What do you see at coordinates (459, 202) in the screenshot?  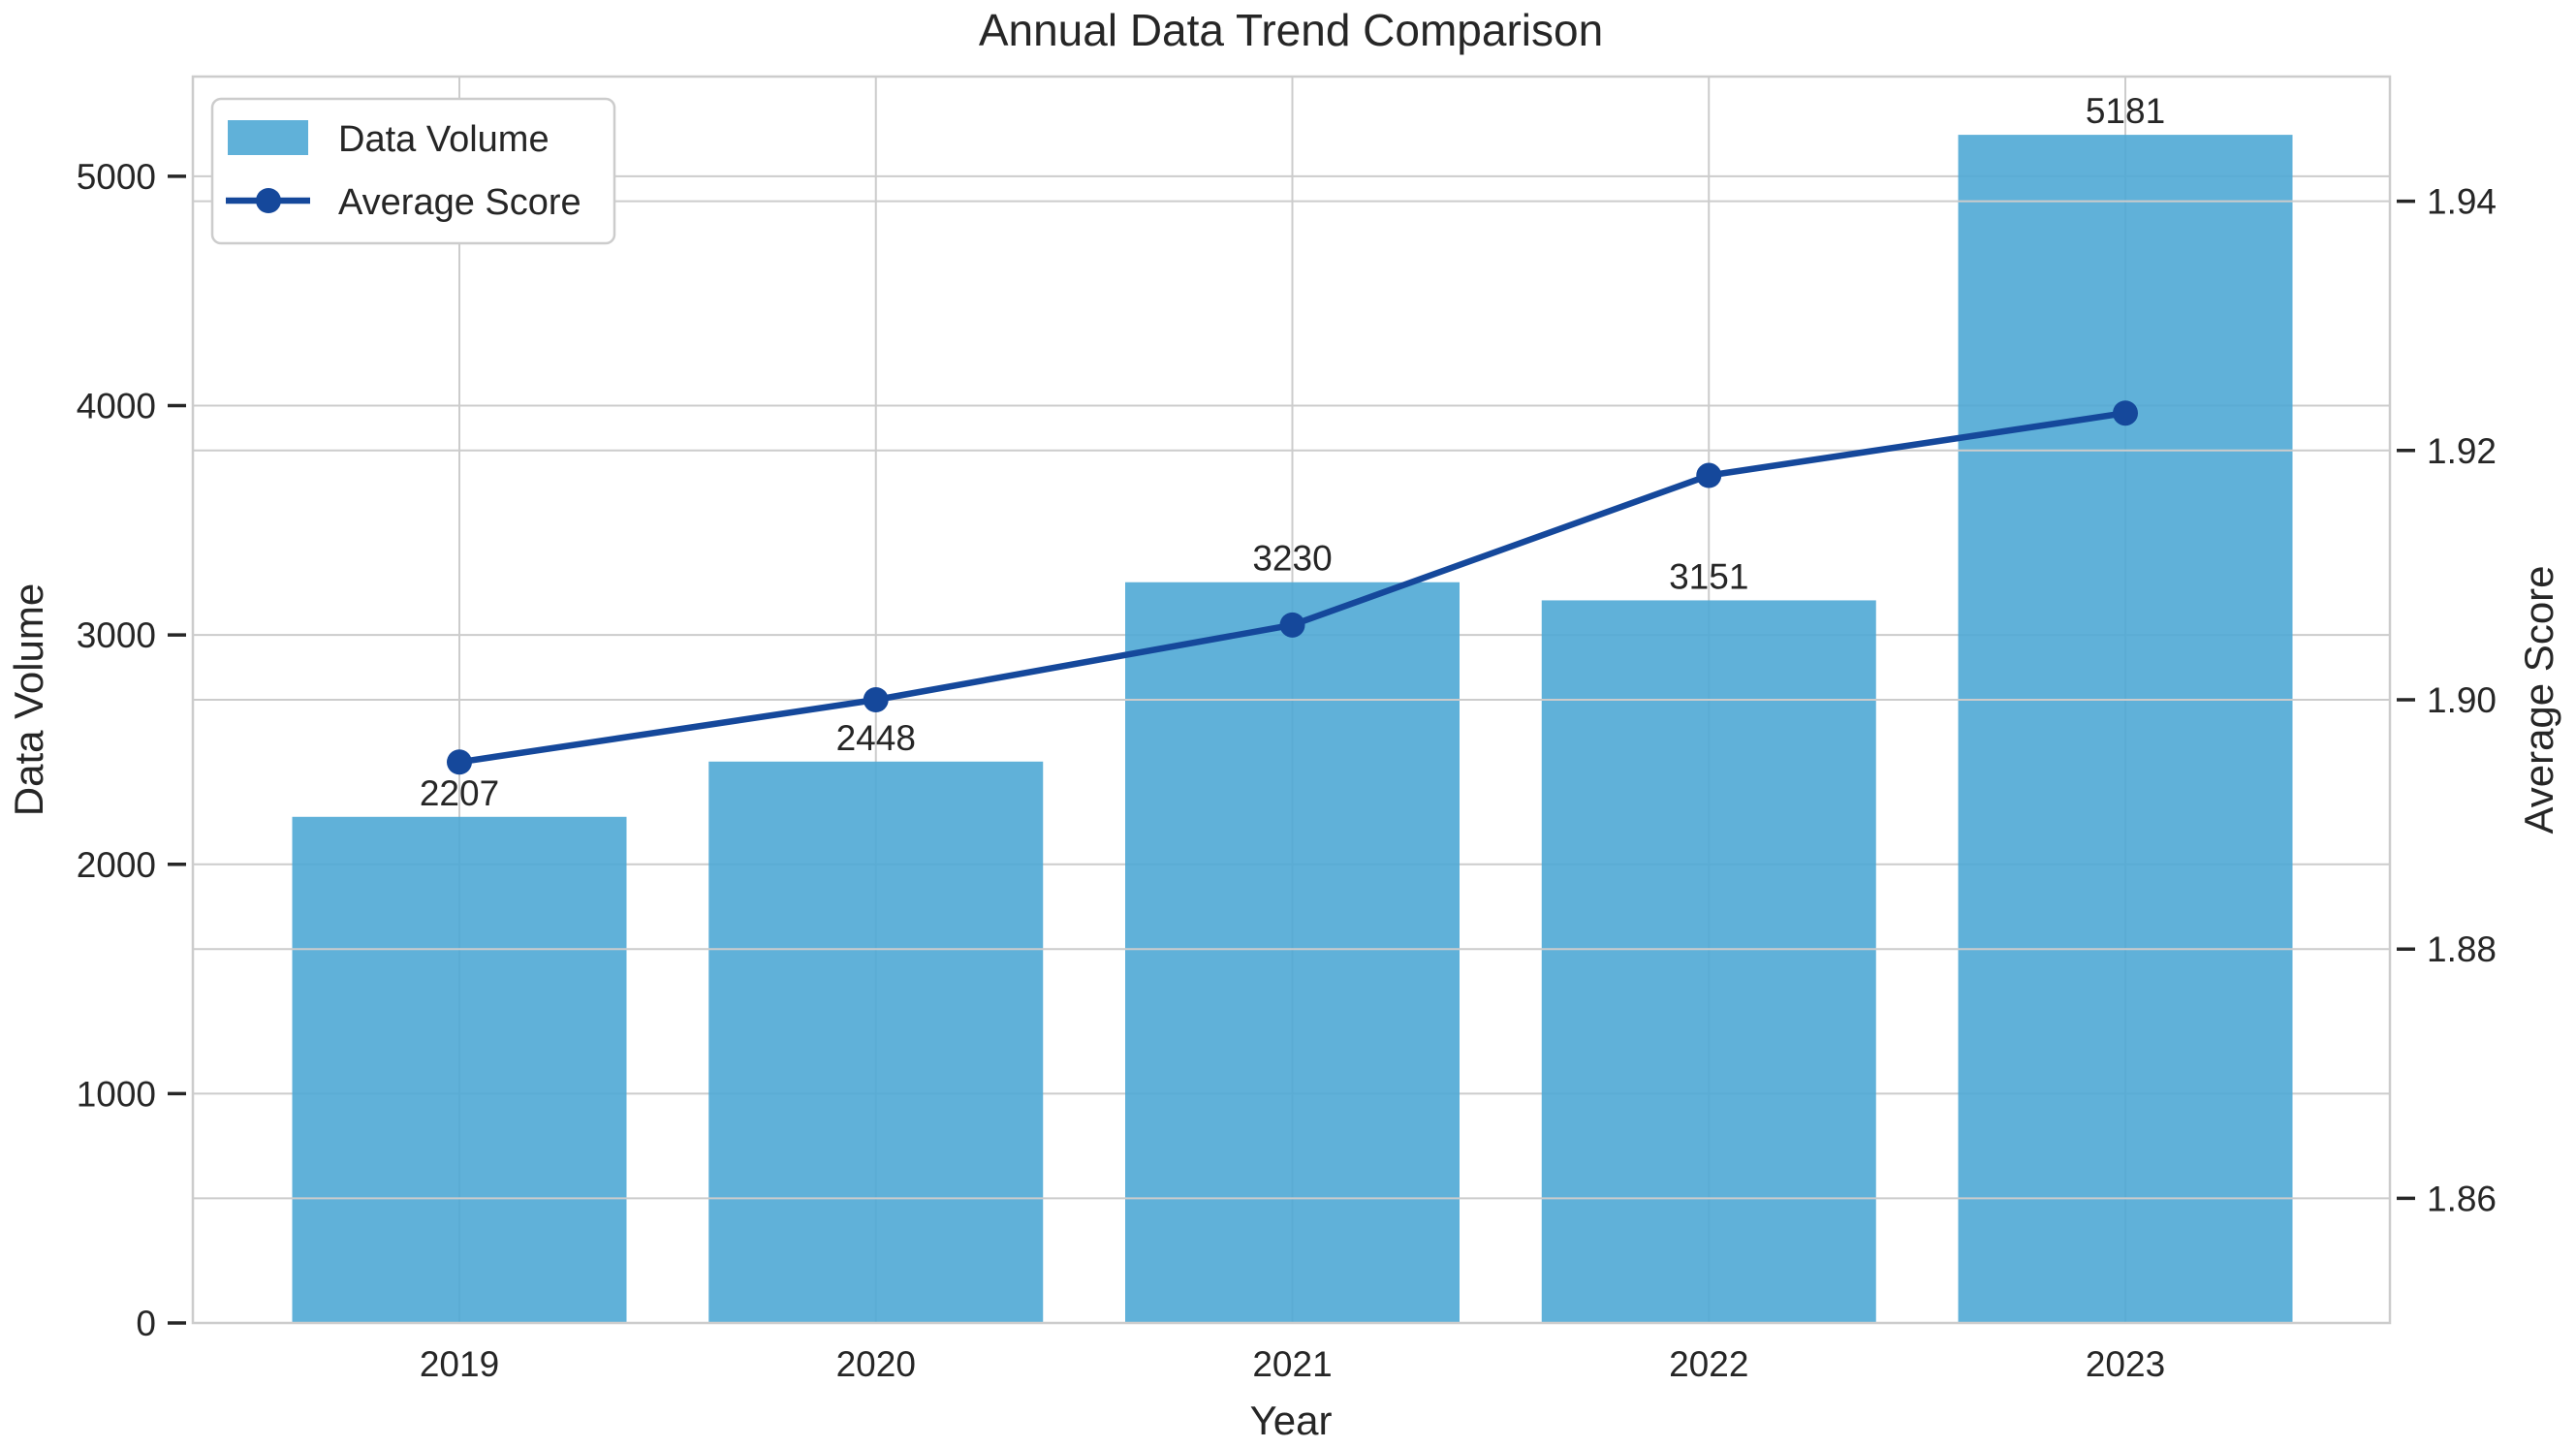 I see `legend-label-average-score: Average Score` at bounding box center [459, 202].